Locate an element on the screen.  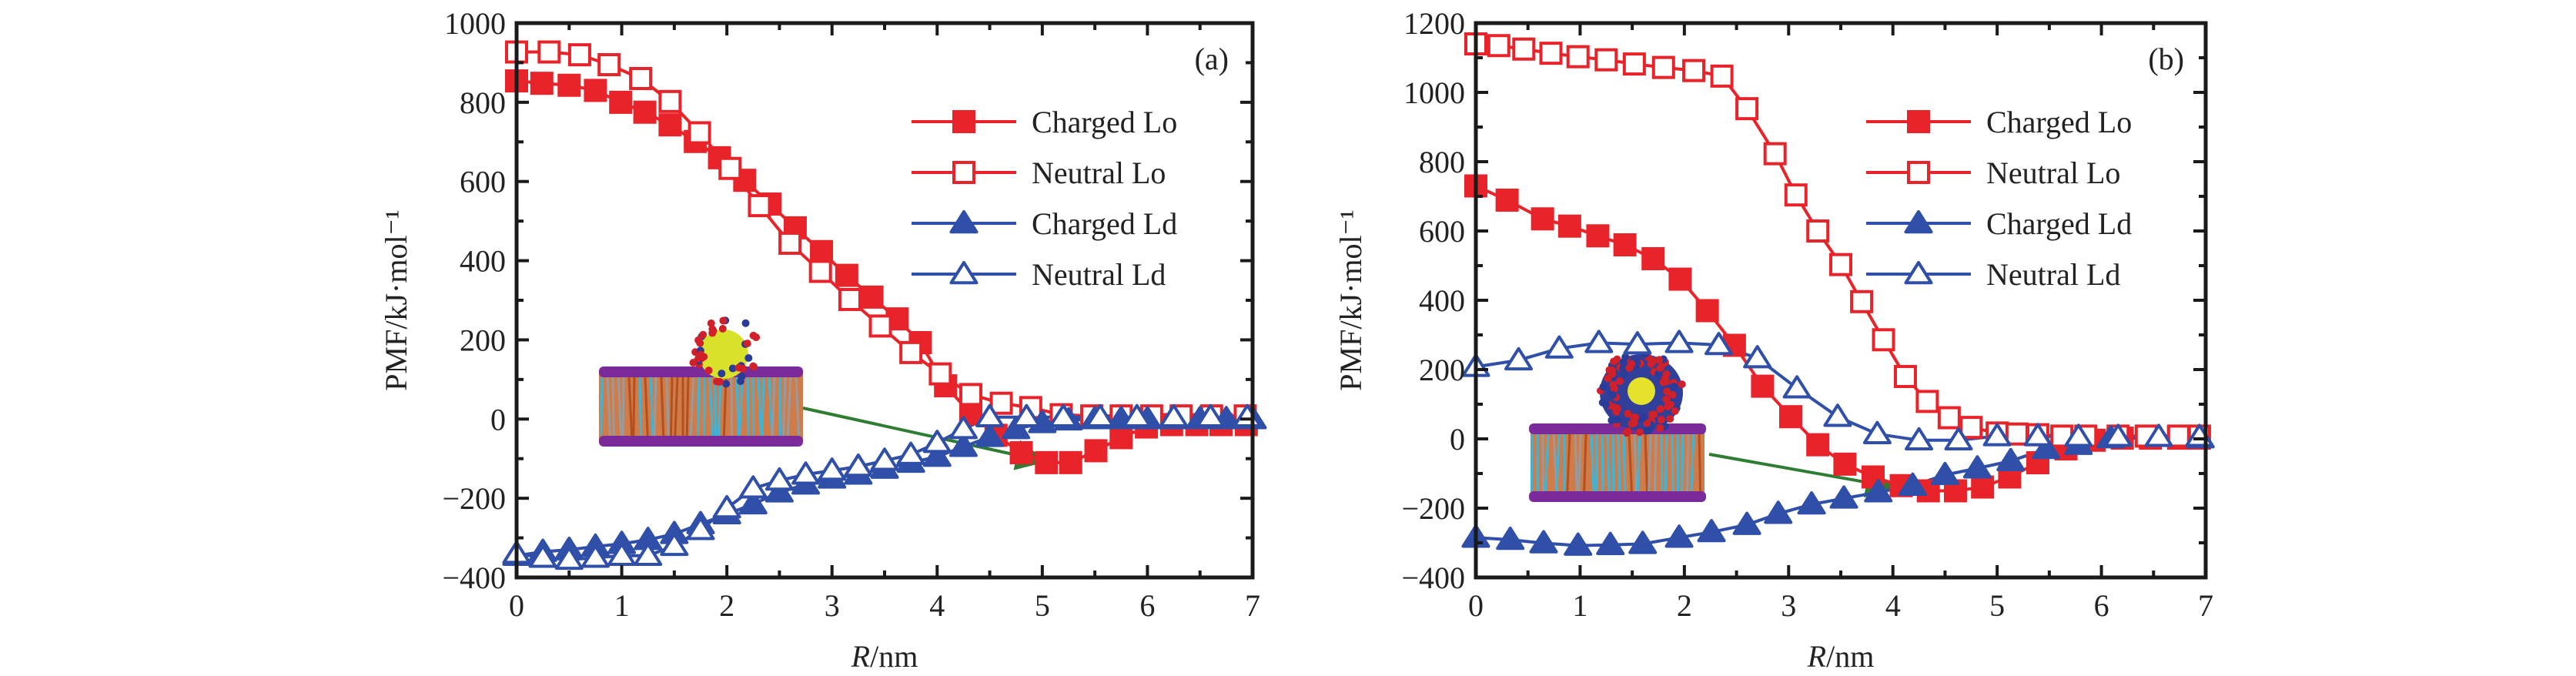
lipid-tails-b is located at coordinates (1616, 462).